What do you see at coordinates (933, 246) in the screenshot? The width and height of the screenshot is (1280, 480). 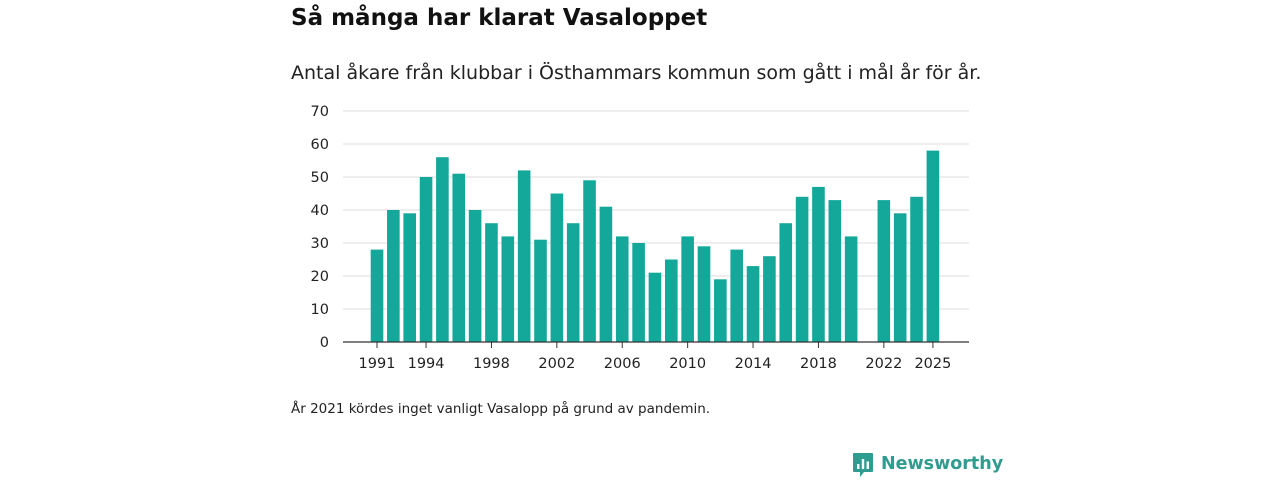 I see `bar-2025` at bounding box center [933, 246].